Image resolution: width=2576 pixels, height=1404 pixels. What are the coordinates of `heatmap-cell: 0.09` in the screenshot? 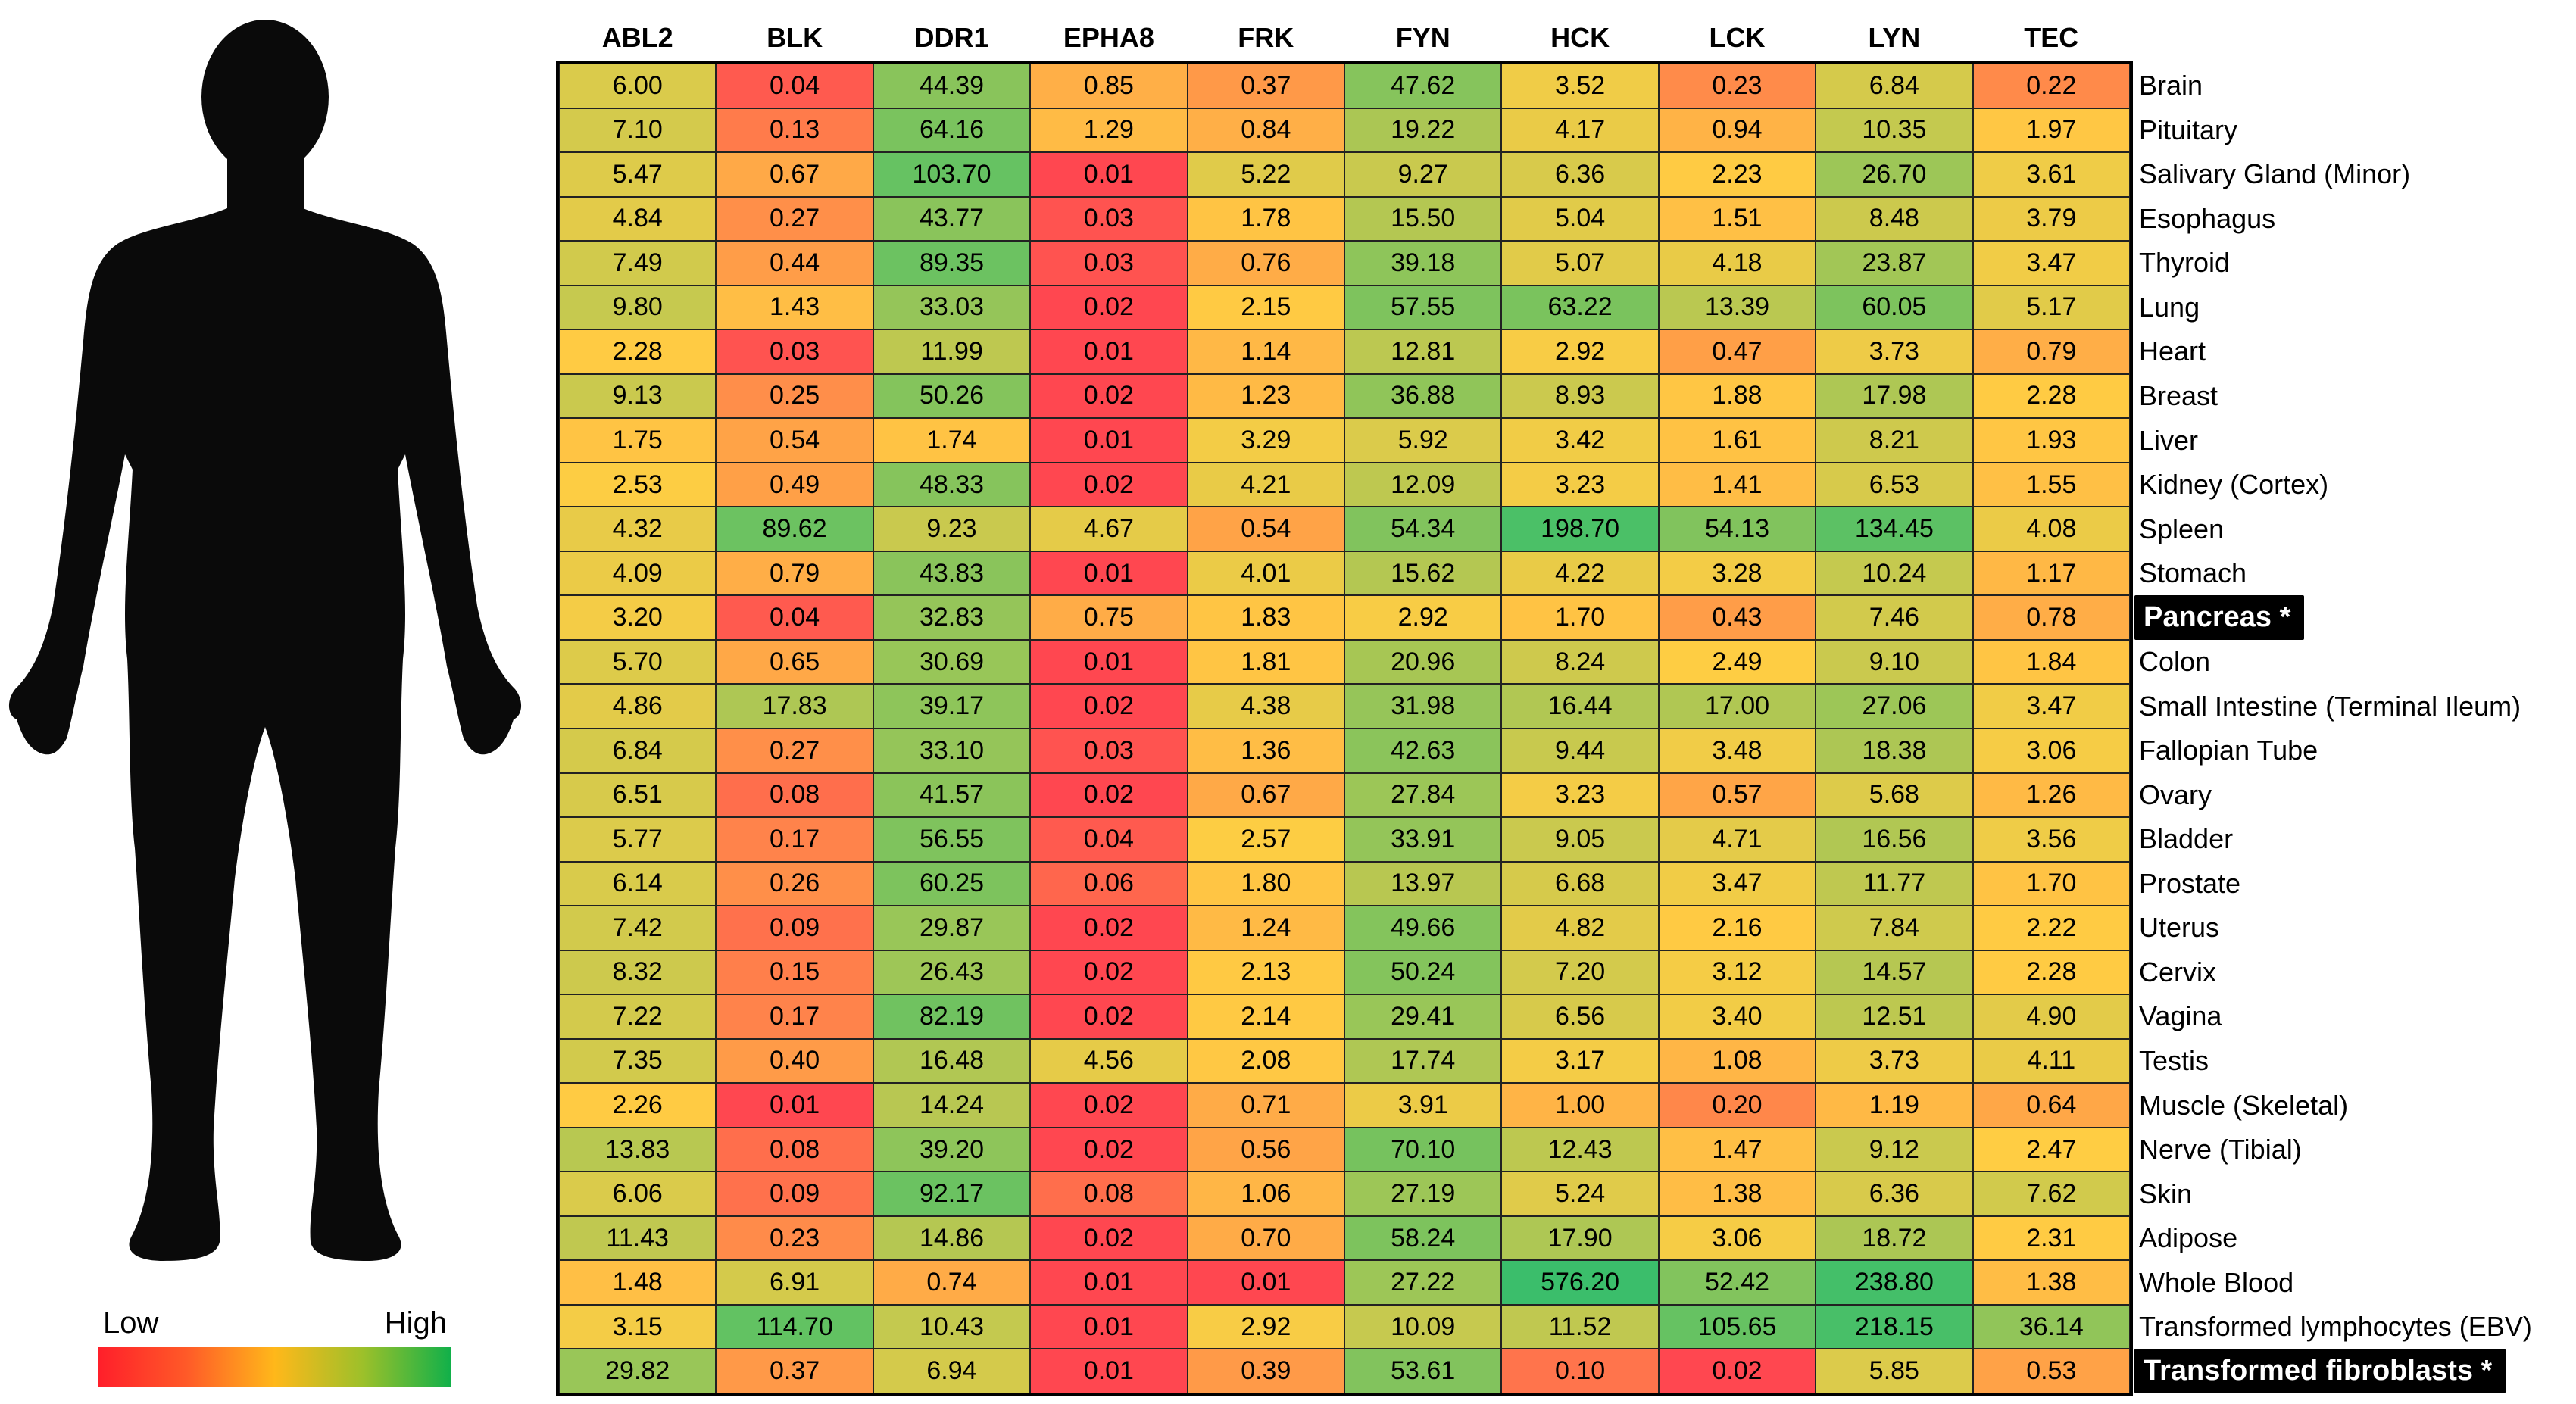 It's located at (795, 1194).